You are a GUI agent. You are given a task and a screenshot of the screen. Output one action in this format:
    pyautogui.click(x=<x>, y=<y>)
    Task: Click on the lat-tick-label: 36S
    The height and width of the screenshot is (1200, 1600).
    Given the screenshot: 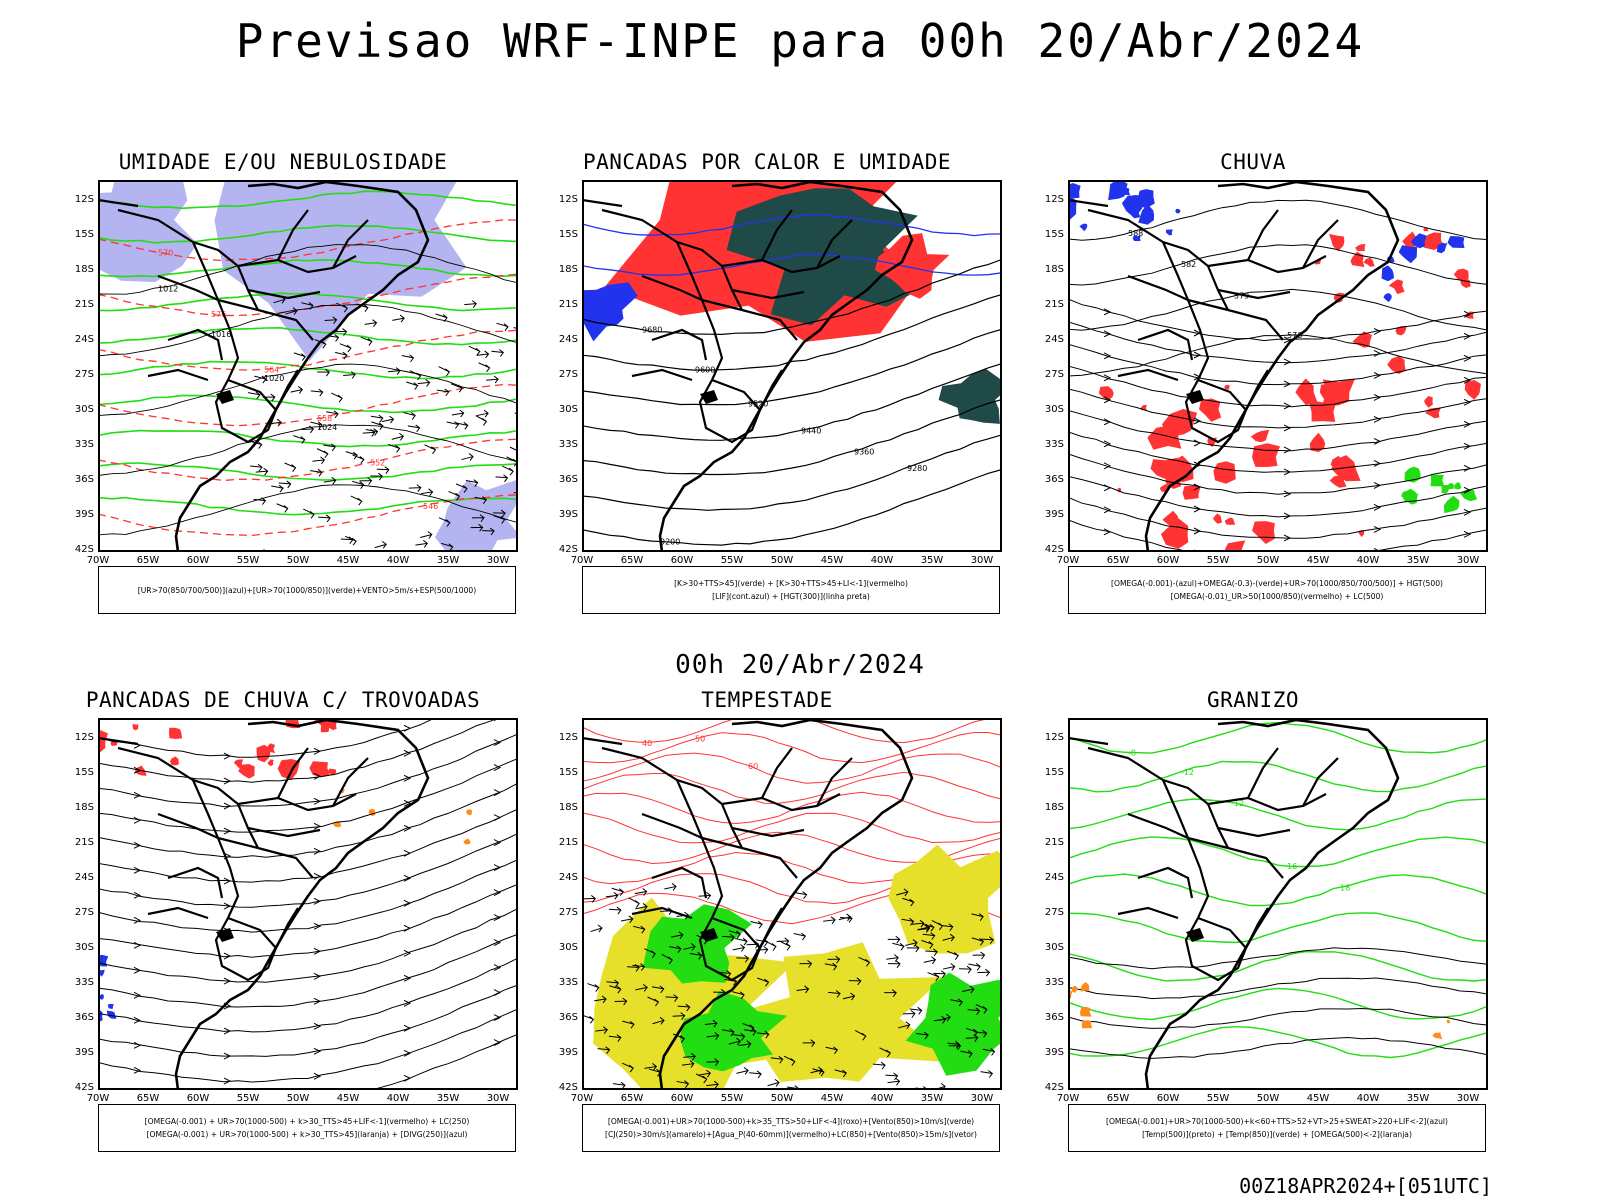 What is the action you would take?
    pyautogui.click(x=1054, y=479)
    